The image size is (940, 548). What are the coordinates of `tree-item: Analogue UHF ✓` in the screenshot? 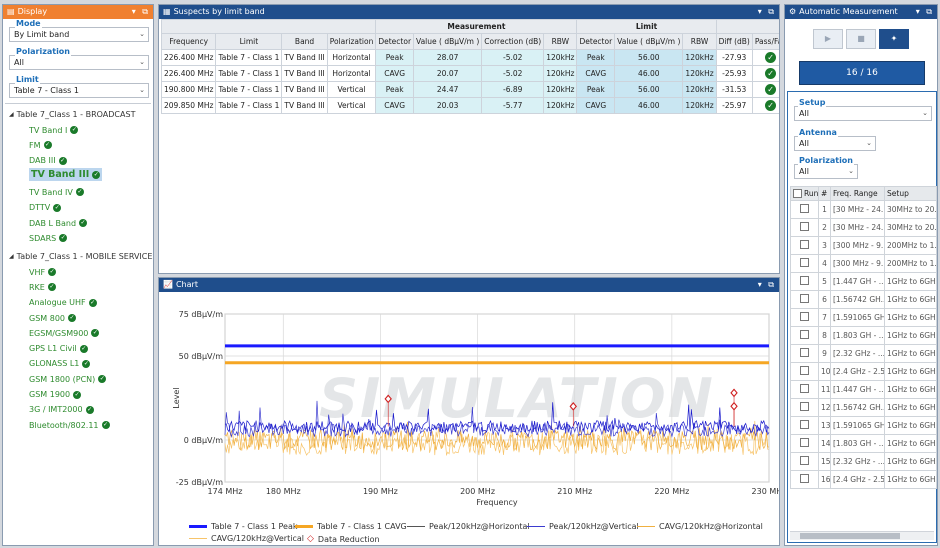 It's located at (63, 302).